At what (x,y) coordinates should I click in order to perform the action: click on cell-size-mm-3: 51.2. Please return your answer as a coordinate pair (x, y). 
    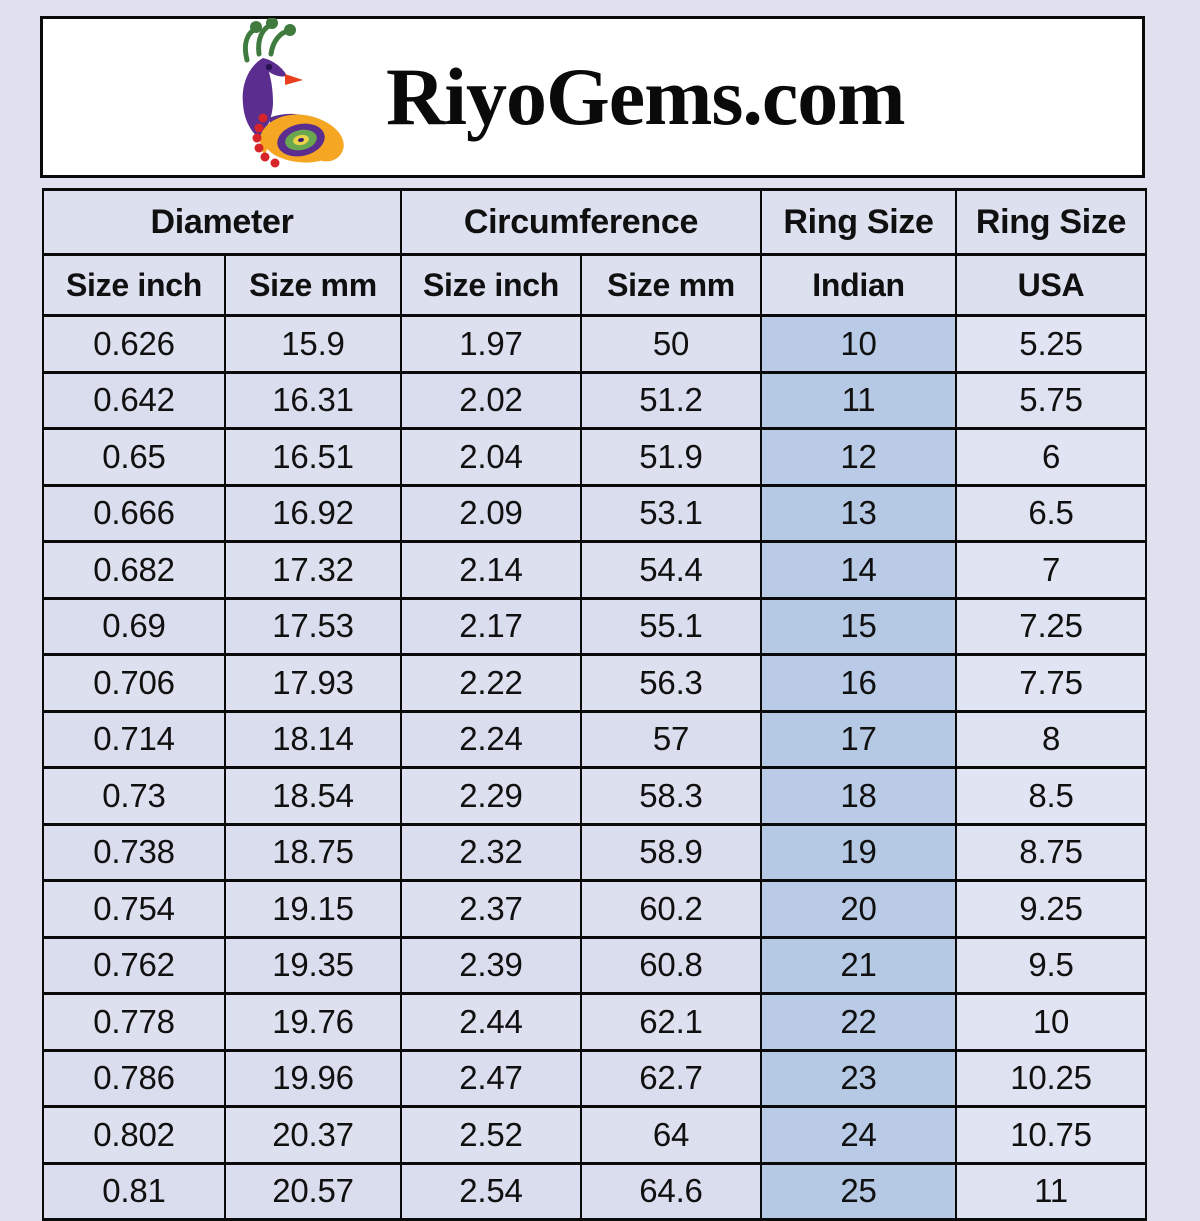
    Looking at the image, I should click on (671, 400).